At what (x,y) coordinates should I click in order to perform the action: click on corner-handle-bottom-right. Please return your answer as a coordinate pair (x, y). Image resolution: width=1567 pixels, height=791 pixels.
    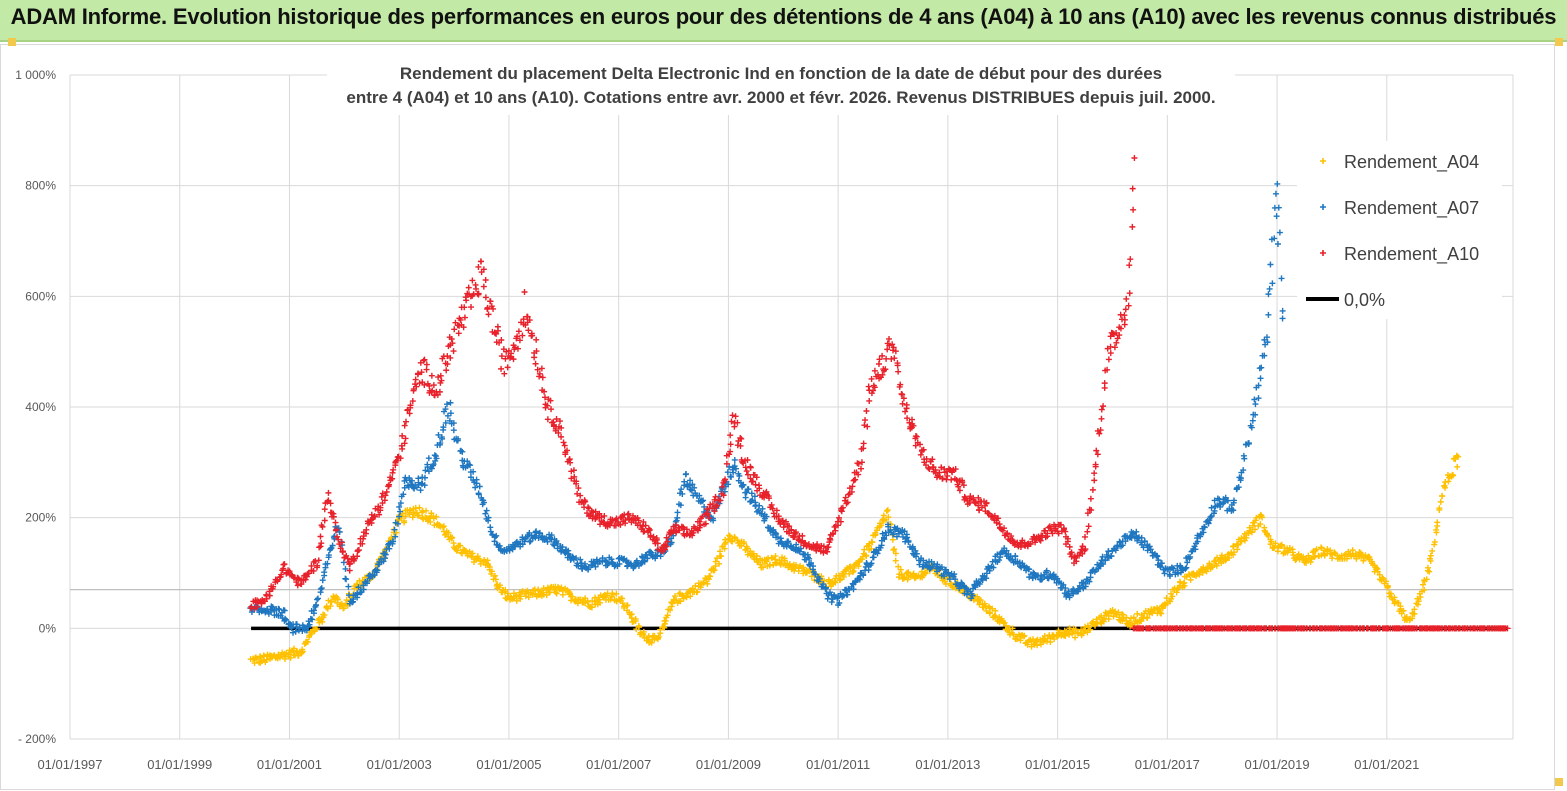
    Looking at the image, I should click on (1559, 782).